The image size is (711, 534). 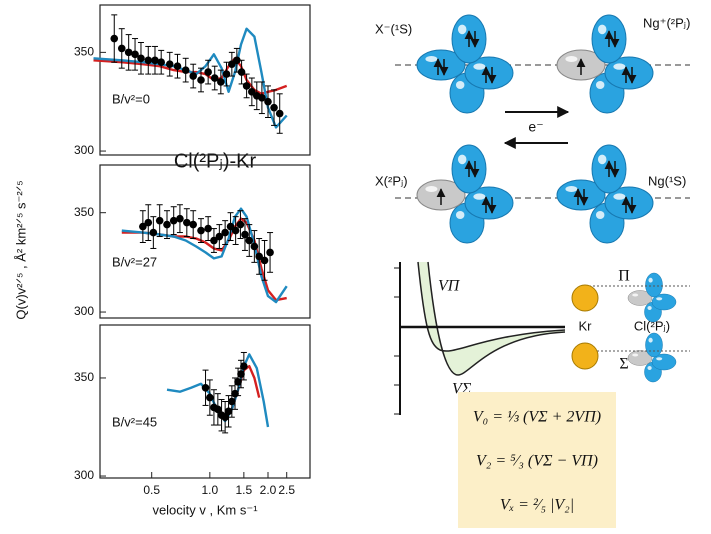 What do you see at coordinates (585, 356) in the screenshot?
I see `kr-atom` at bounding box center [585, 356].